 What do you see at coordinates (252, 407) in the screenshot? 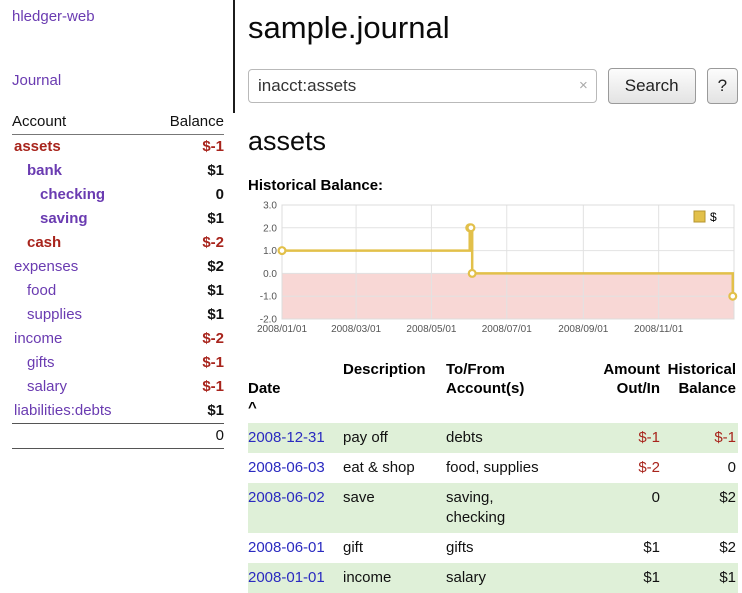
I see `sort-ascending-icon: ^` at bounding box center [252, 407].